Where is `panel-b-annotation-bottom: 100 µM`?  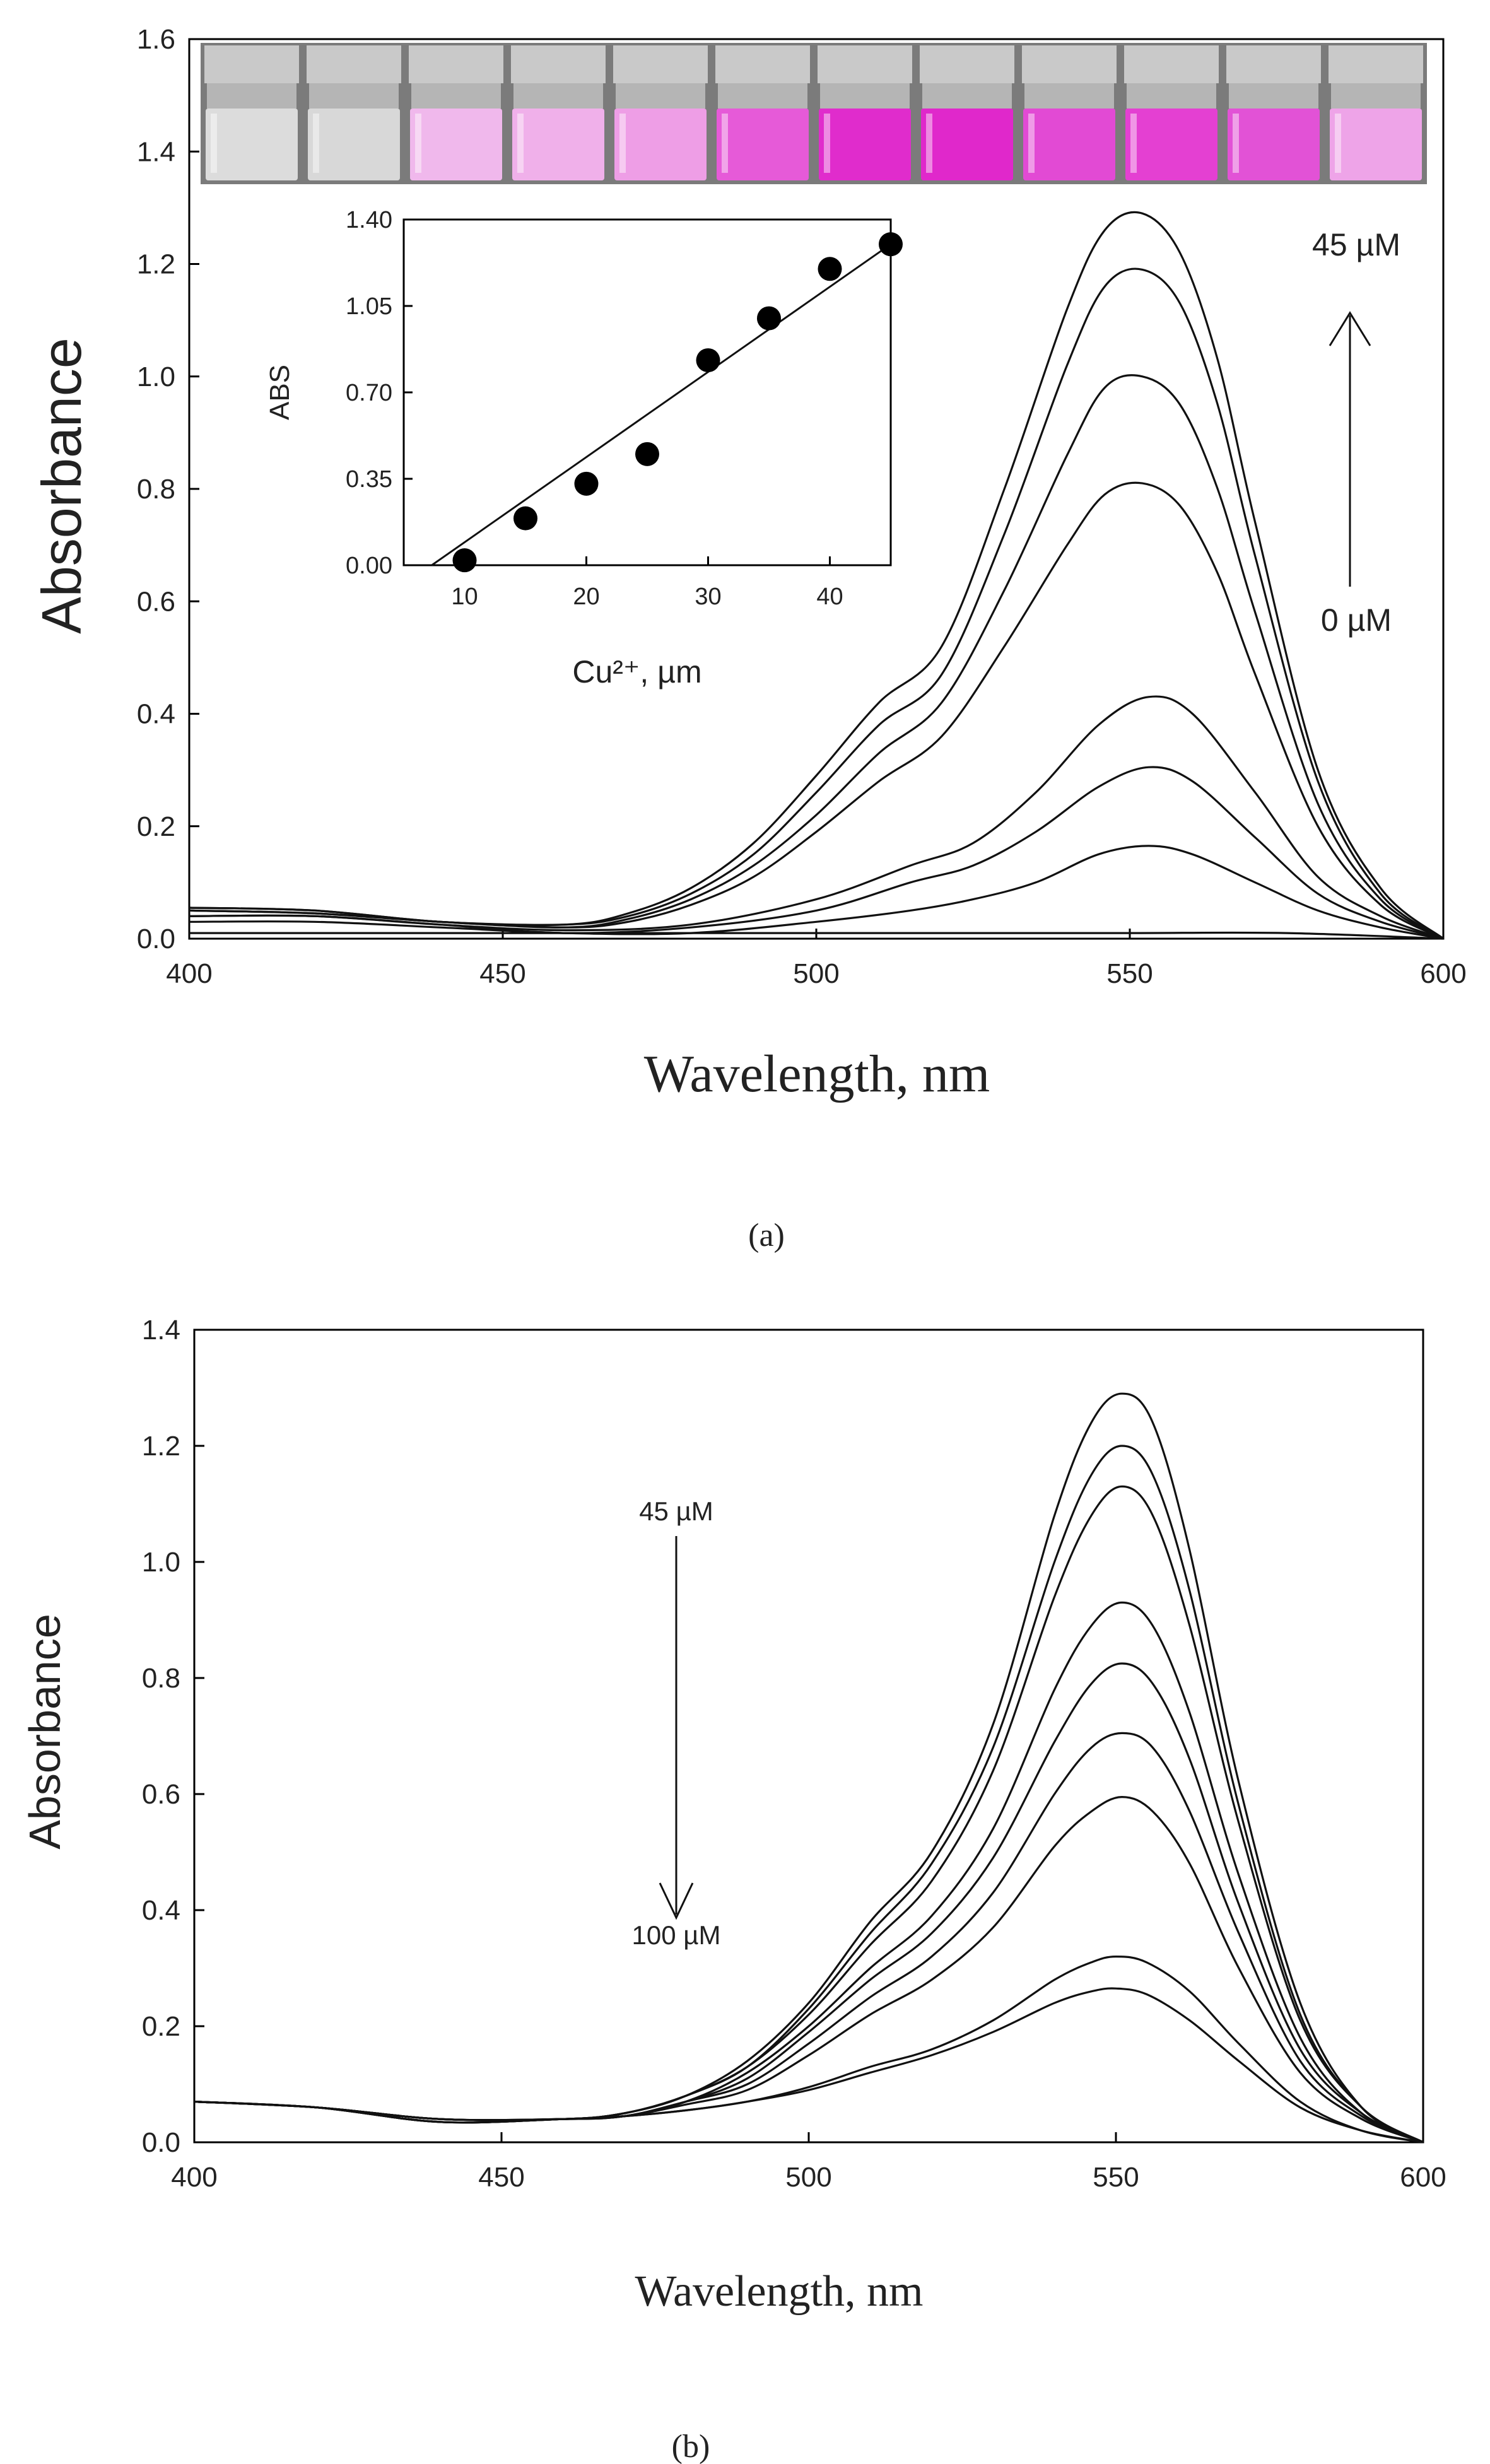 panel-b-annotation-bottom: 100 µM is located at coordinates (676, 1935).